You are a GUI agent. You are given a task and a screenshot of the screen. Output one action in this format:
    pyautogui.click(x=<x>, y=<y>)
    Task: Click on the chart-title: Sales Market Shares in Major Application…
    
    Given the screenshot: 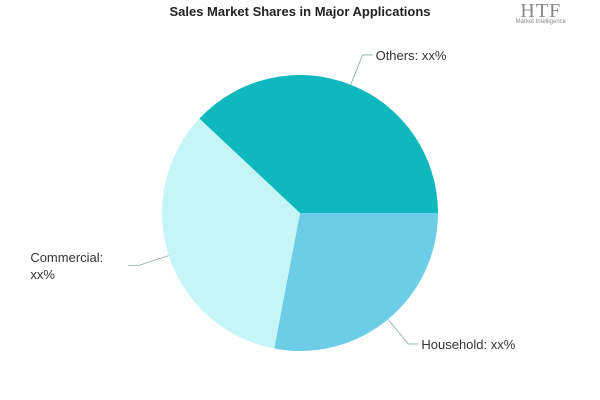 What is the action you would take?
    pyautogui.click(x=300, y=11)
    